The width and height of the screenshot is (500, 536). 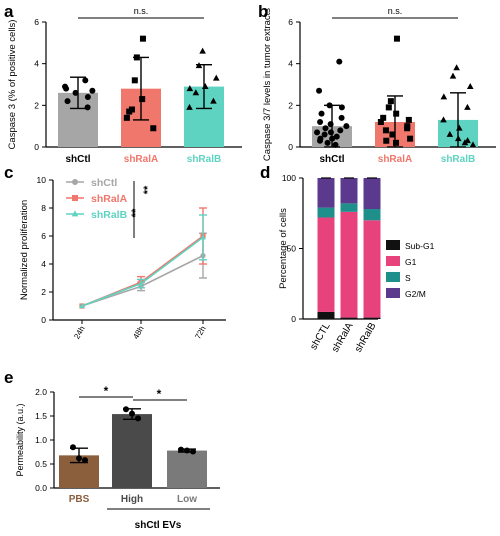 I want to click on legend-swatch-G1, so click(x=393, y=261).